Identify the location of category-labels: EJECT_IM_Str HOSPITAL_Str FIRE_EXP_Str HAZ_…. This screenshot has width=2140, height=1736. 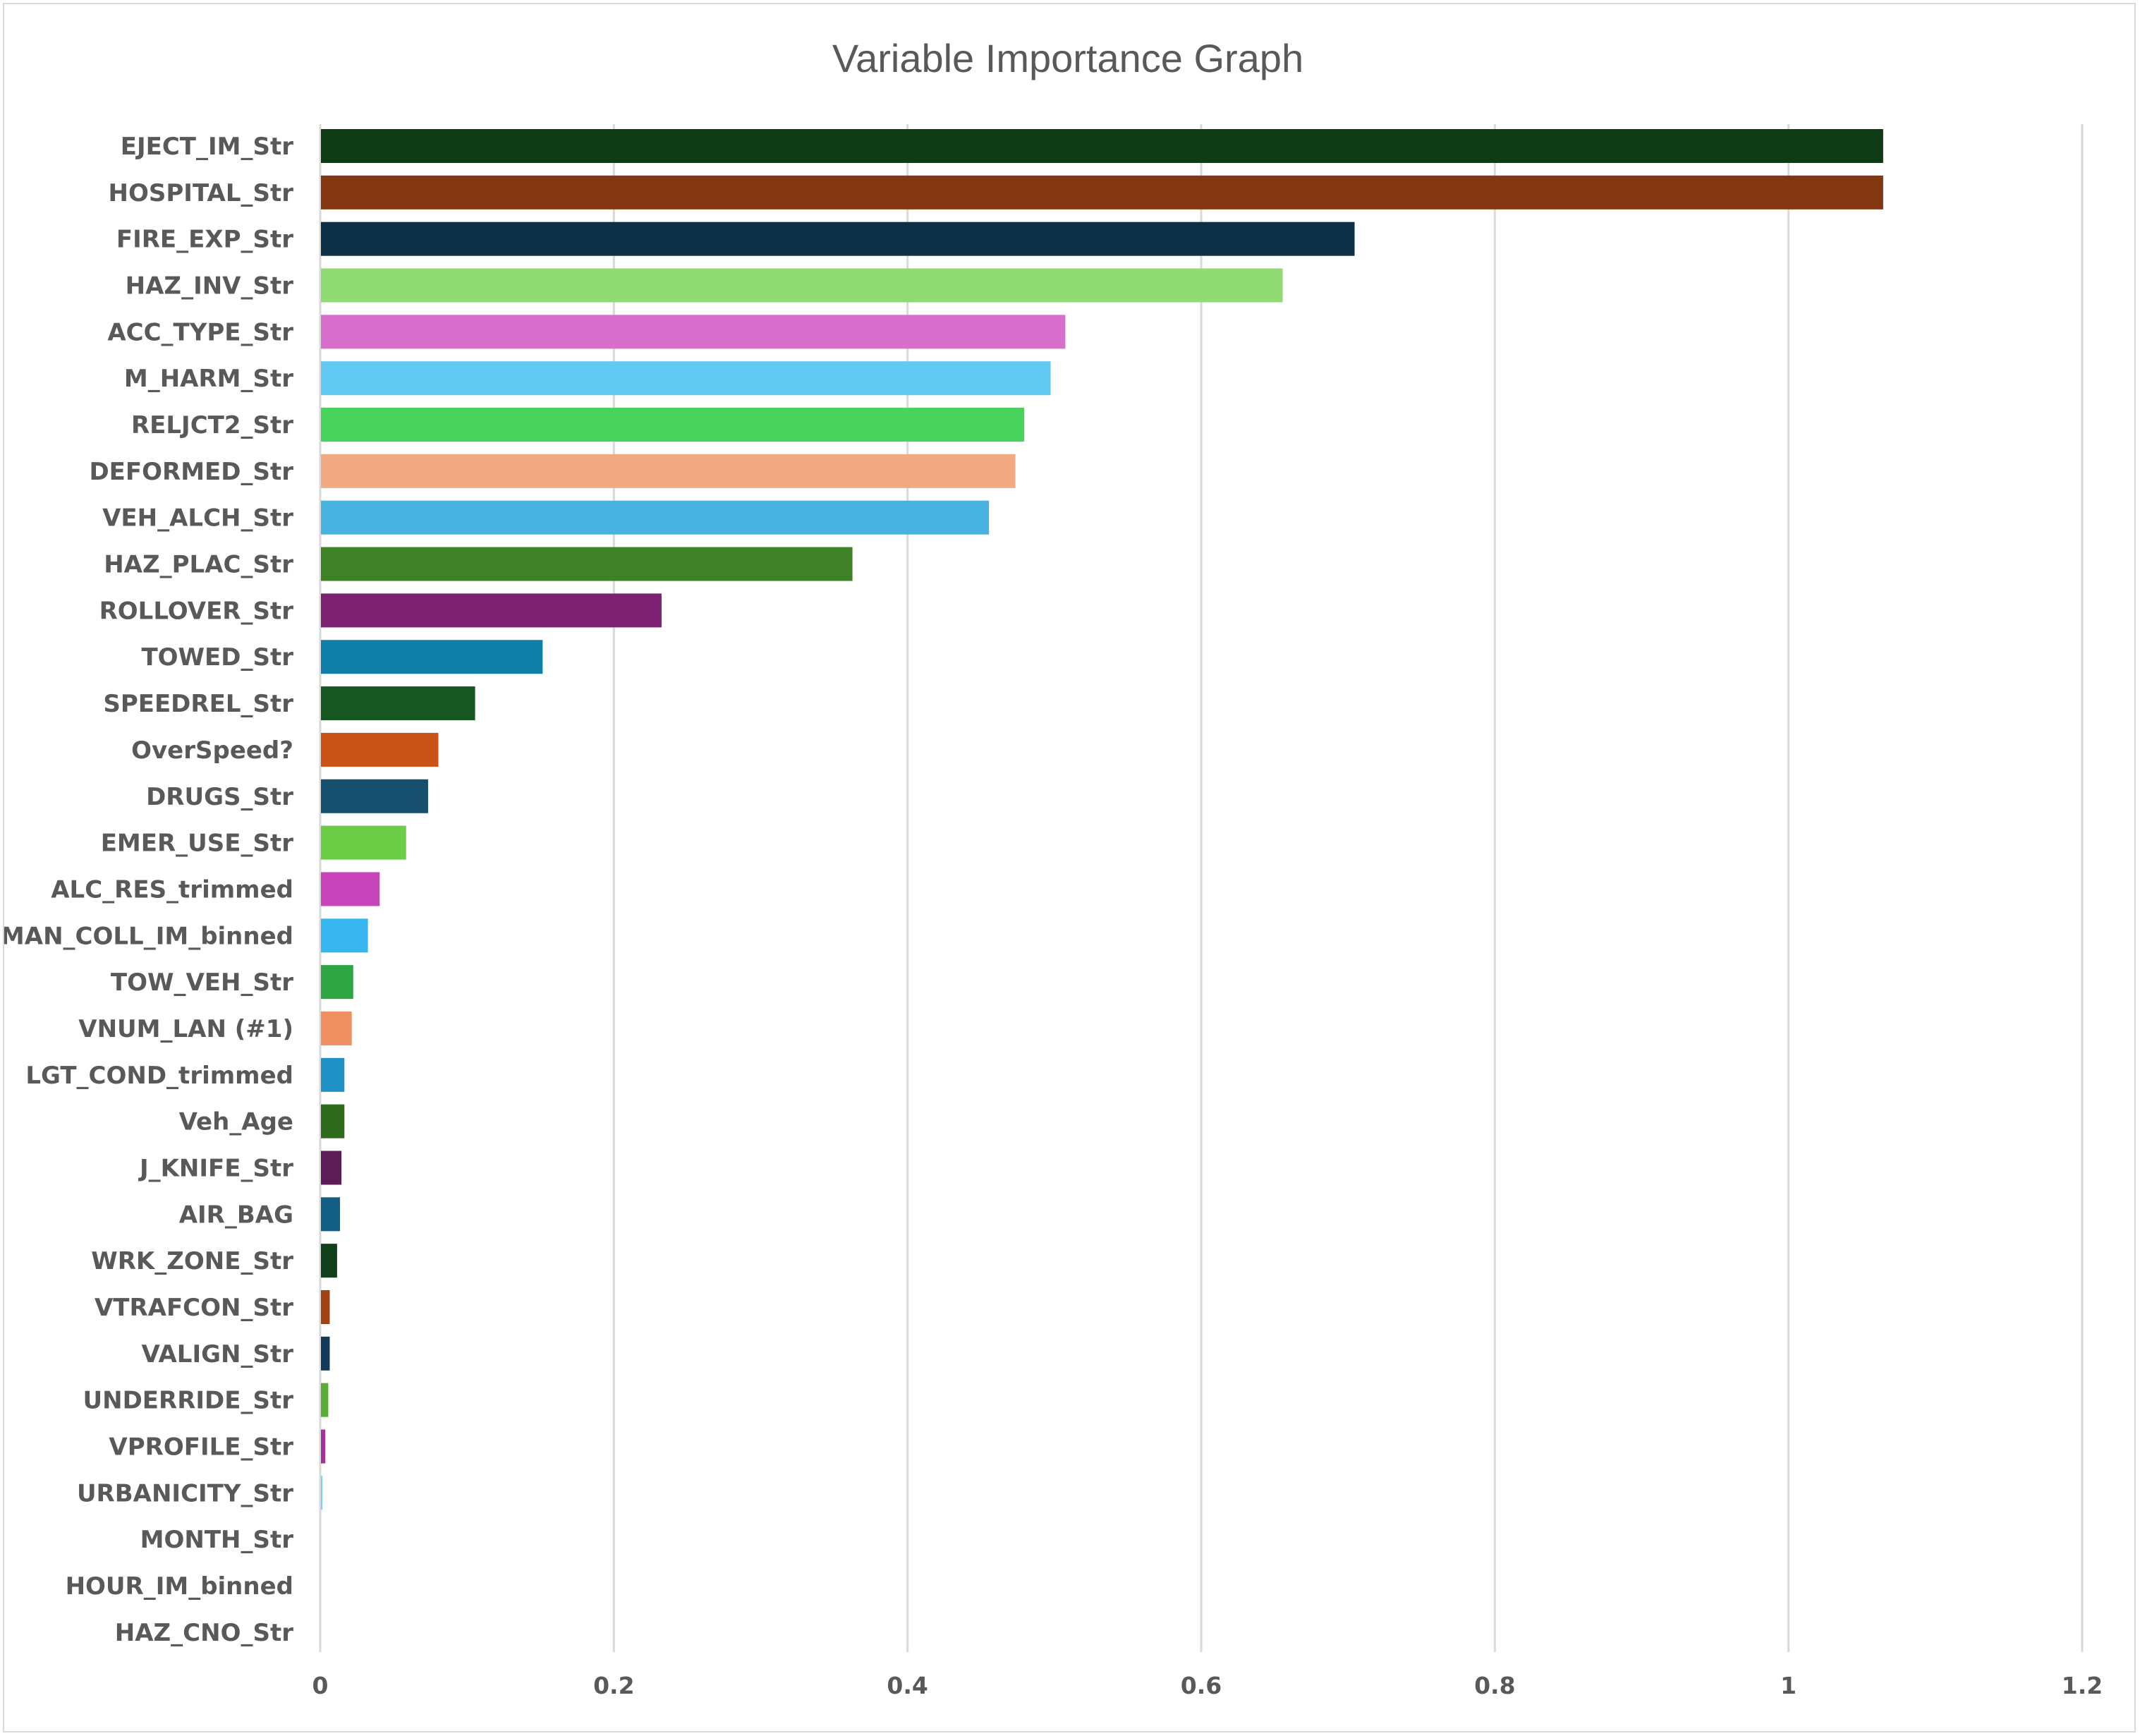
(148, 890).